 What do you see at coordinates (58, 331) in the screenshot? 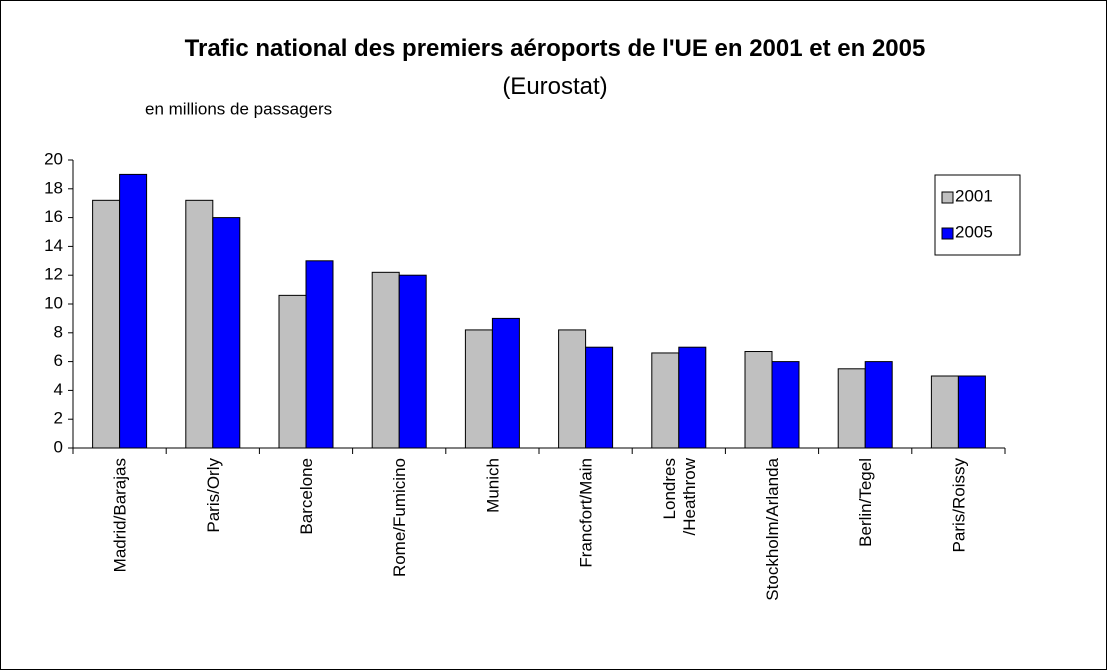
I see `y-tick-label: 8` at bounding box center [58, 331].